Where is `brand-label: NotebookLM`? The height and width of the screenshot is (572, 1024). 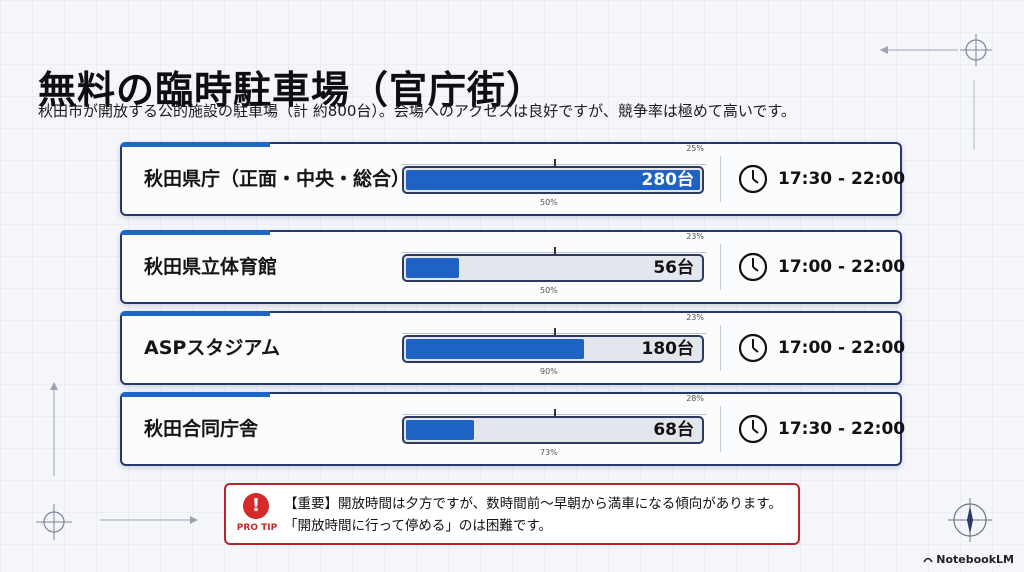 brand-label: NotebookLM is located at coordinates (968, 559).